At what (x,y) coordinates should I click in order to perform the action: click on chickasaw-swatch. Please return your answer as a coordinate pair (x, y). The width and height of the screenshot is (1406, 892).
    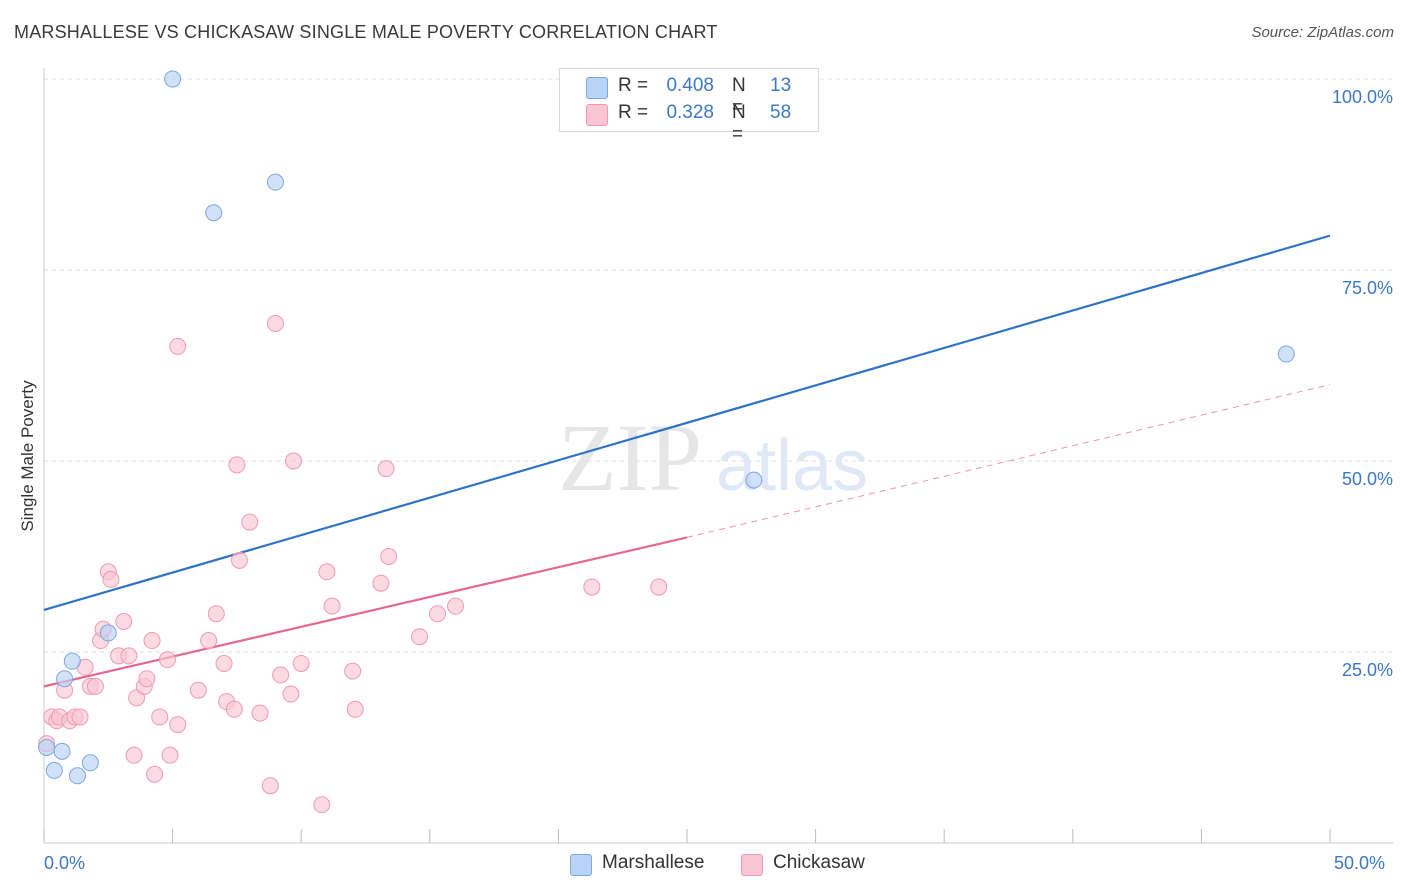
    Looking at the image, I should click on (597, 115).